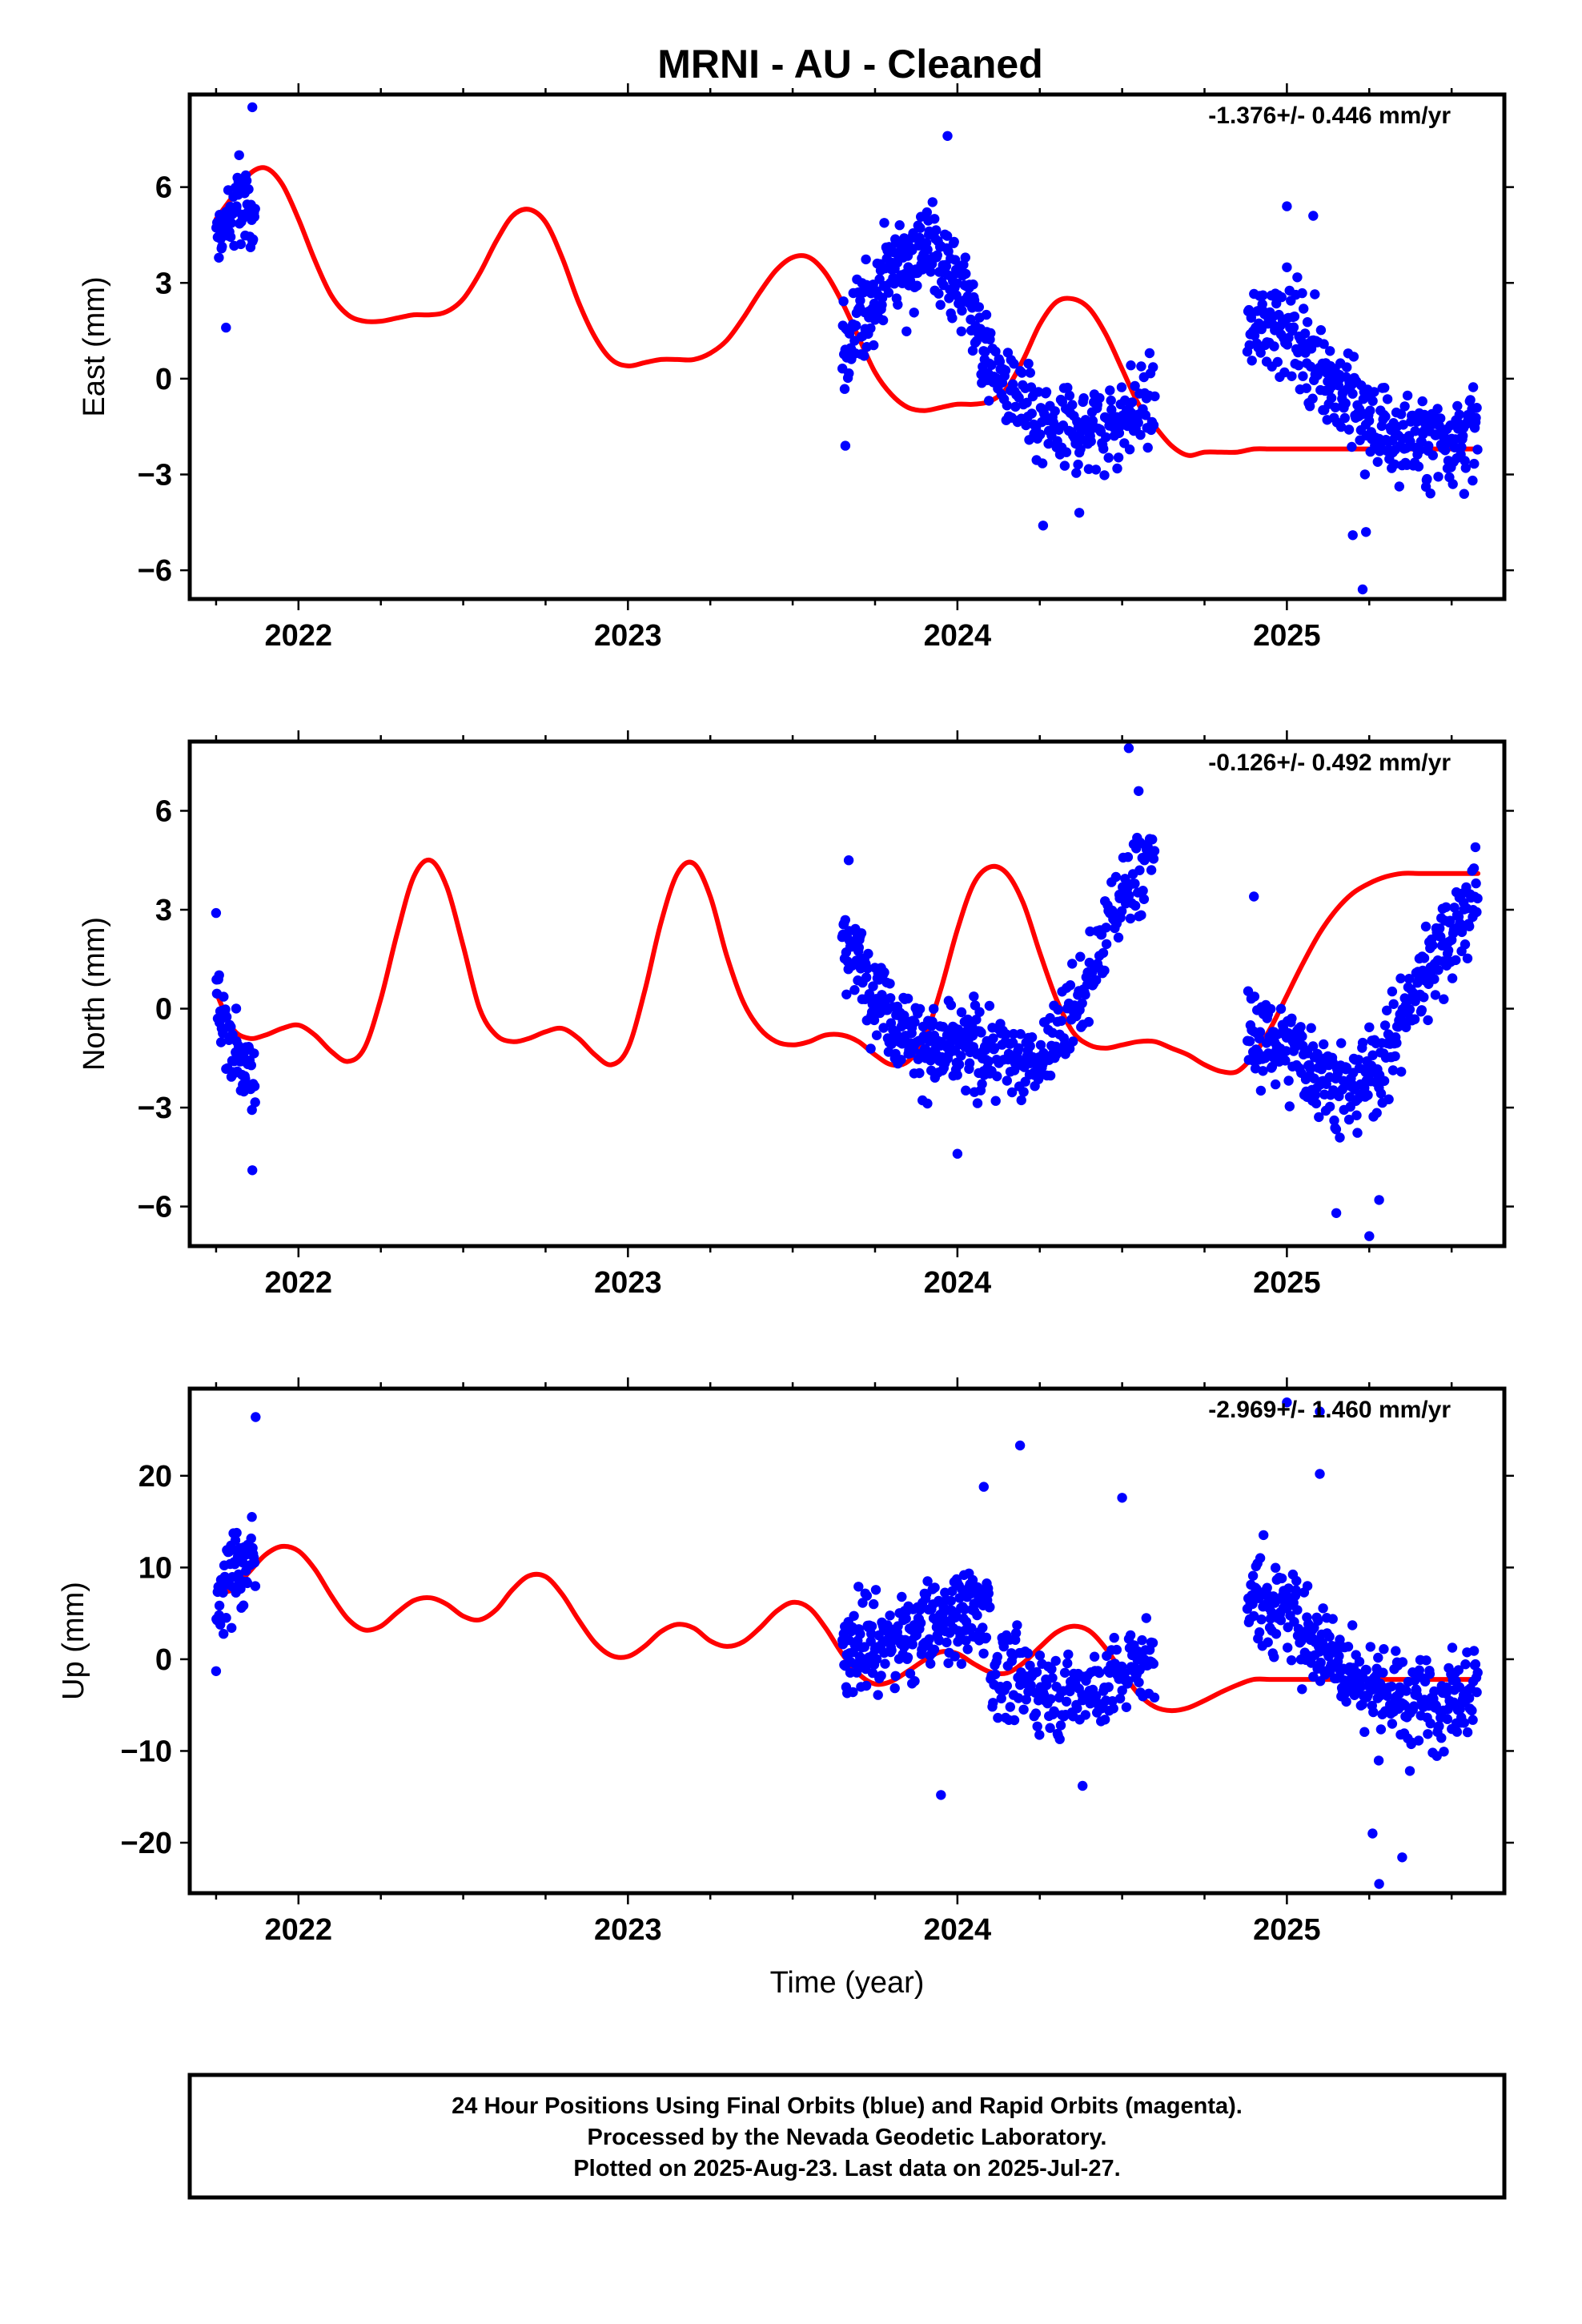  What do you see at coordinates (164, 811) in the screenshot?
I see `north-y-tick-label-4: 6` at bounding box center [164, 811].